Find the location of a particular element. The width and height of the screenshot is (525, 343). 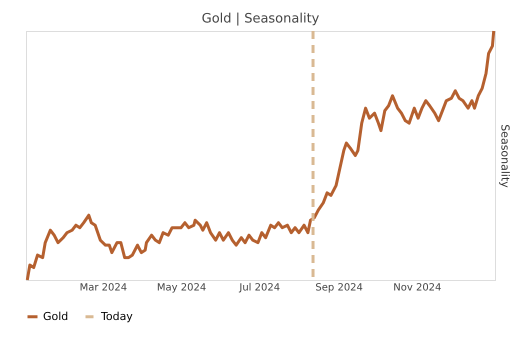

x-tick-label: Jul 2024 is located at coordinates (259, 288).